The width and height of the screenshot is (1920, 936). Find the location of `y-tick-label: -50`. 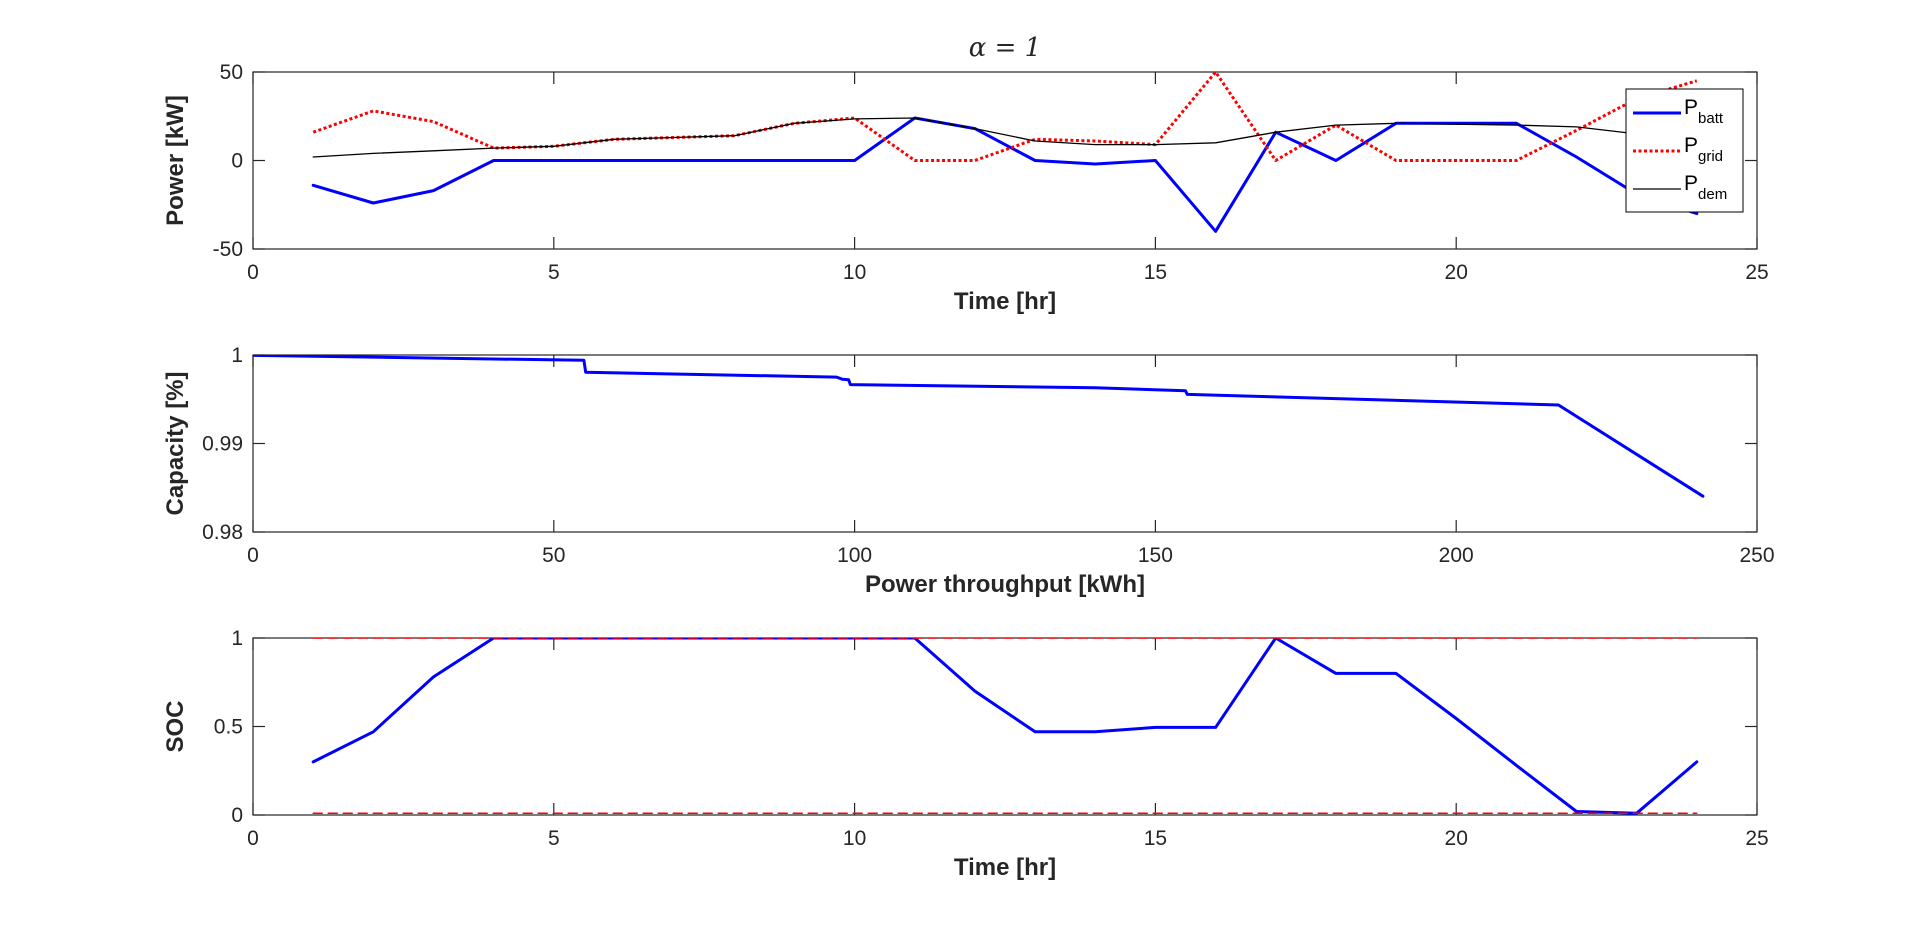

y-tick-label: -50 is located at coordinates (228, 249).